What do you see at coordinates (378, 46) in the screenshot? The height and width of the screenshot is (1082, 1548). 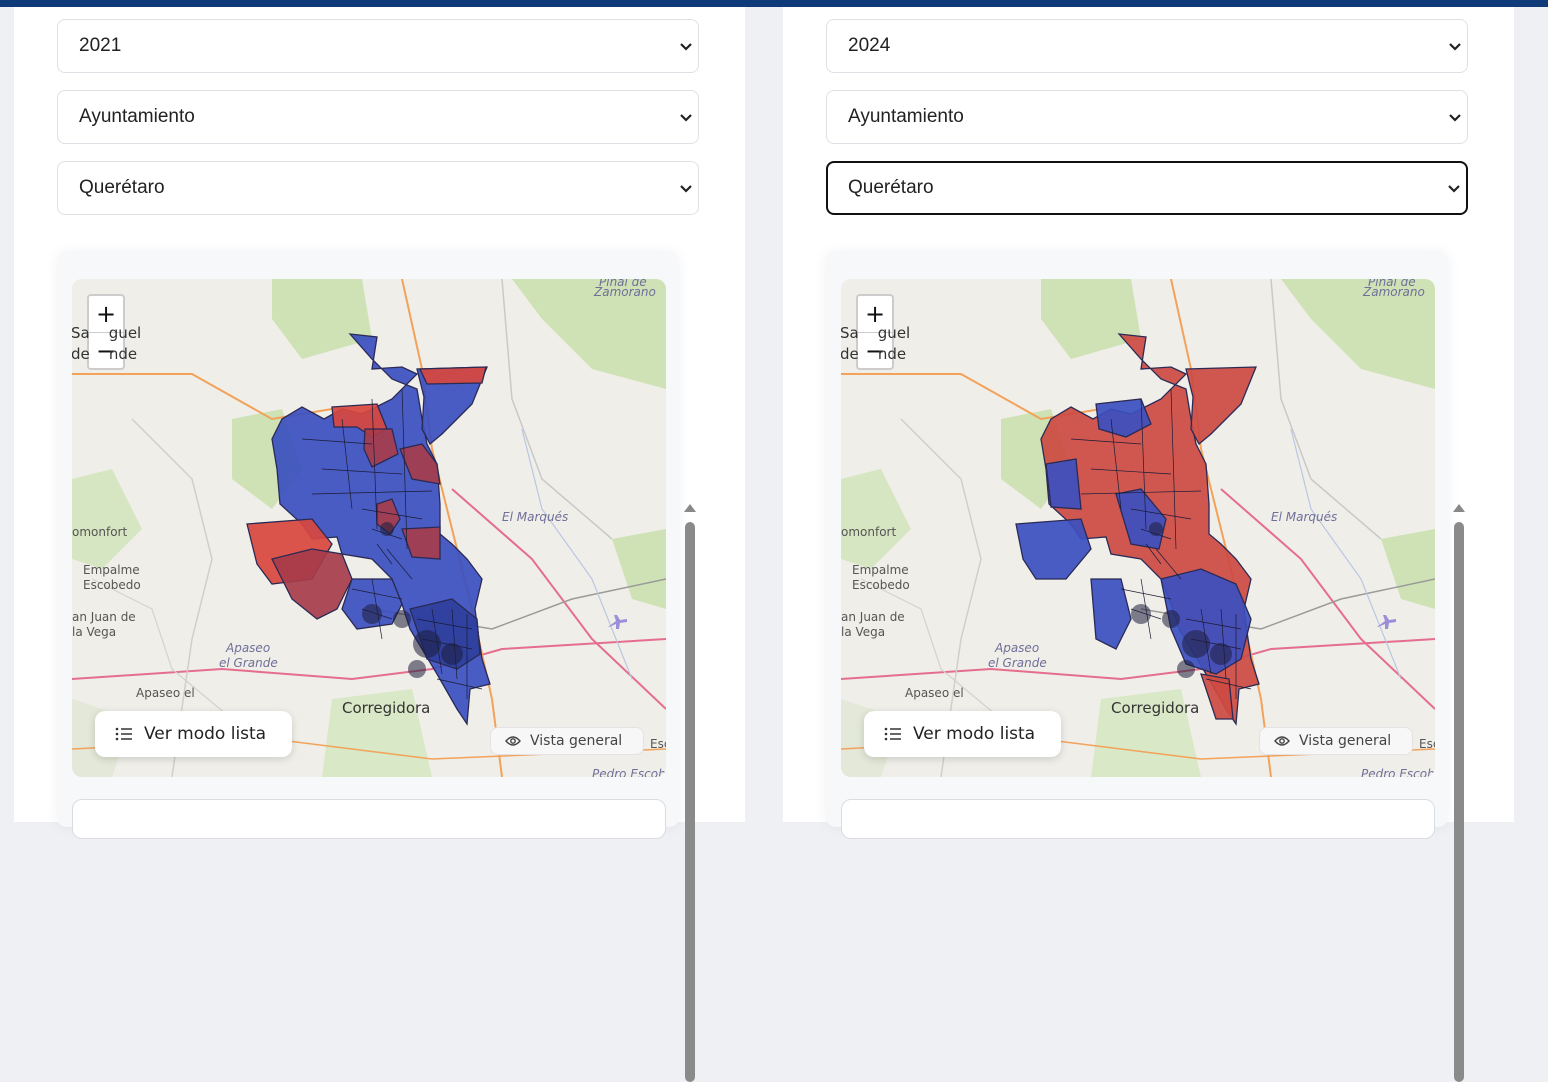 I see `year-select: 2021` at bounding box center [378, 46].